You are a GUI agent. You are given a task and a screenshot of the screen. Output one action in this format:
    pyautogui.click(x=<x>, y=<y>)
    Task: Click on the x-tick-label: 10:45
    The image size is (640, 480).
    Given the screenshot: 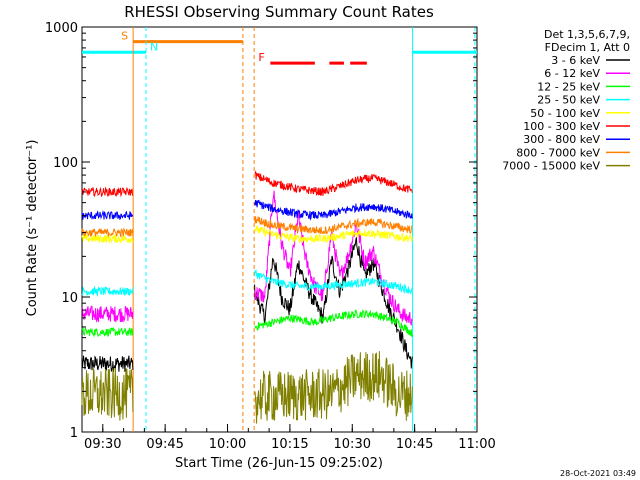 What is the action you would take?
    pyautogui.click(x=414, y=444)
    